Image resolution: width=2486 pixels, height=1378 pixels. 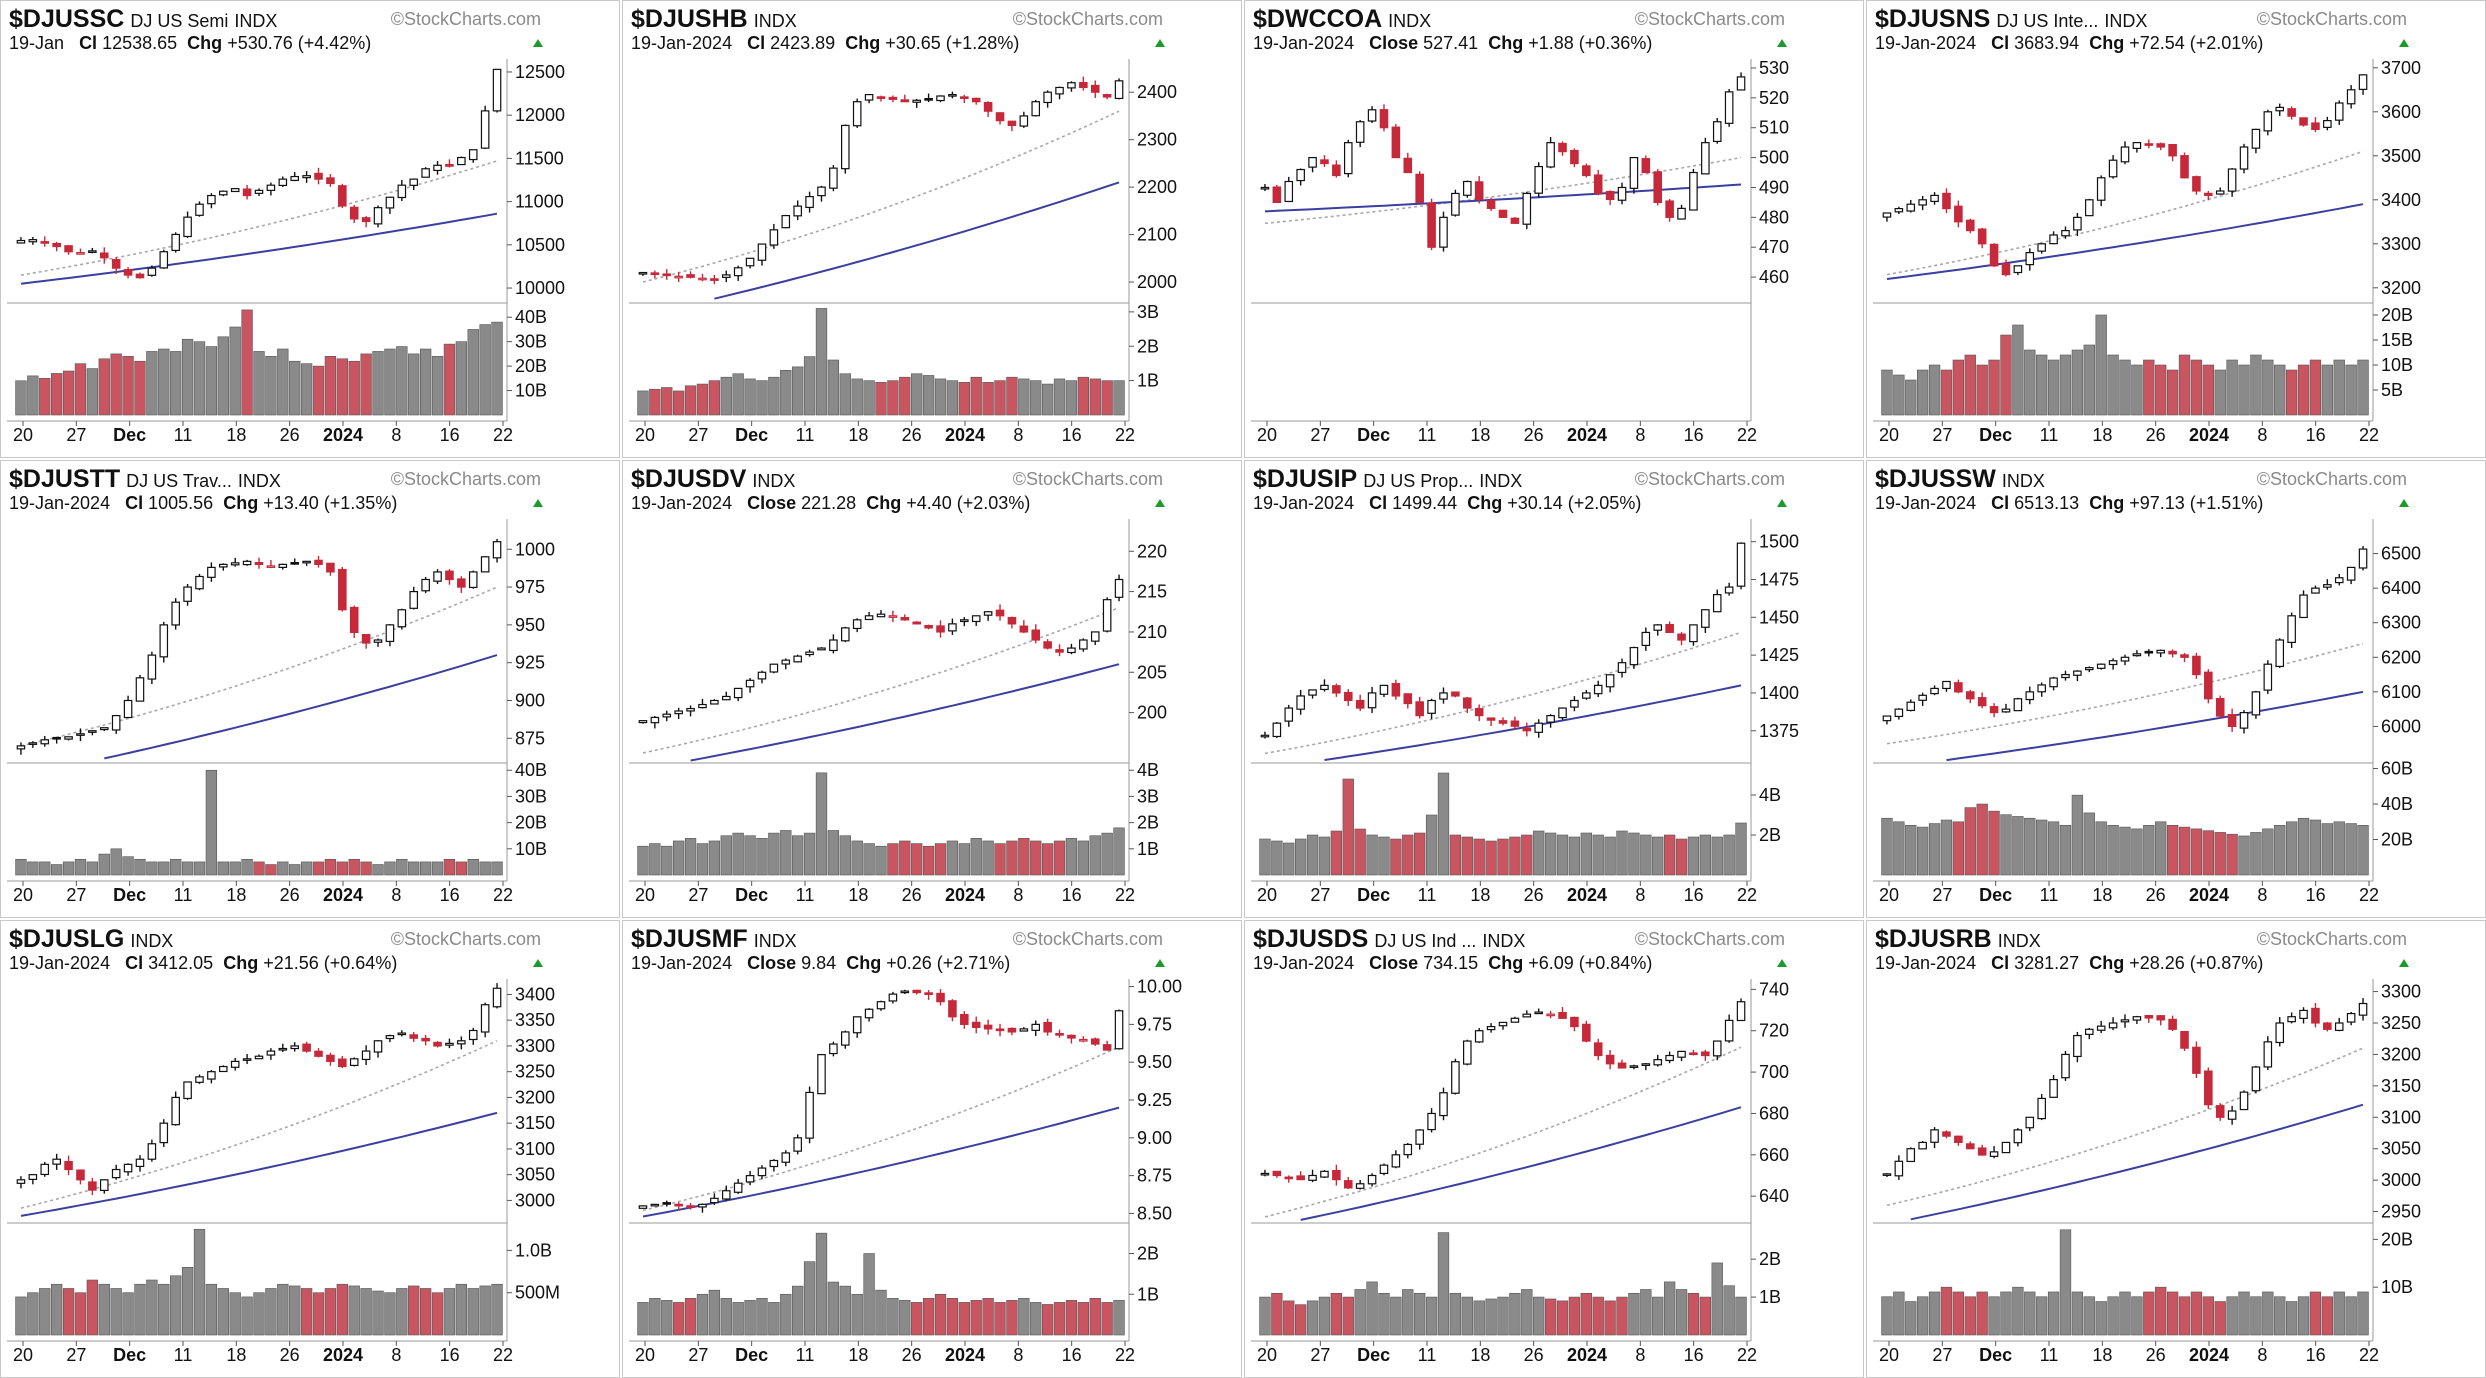 What do you see at coordinates (531, 317) in the screenshot?
I see `volume-tick-label: 40B` at bounding box center [531, 317].